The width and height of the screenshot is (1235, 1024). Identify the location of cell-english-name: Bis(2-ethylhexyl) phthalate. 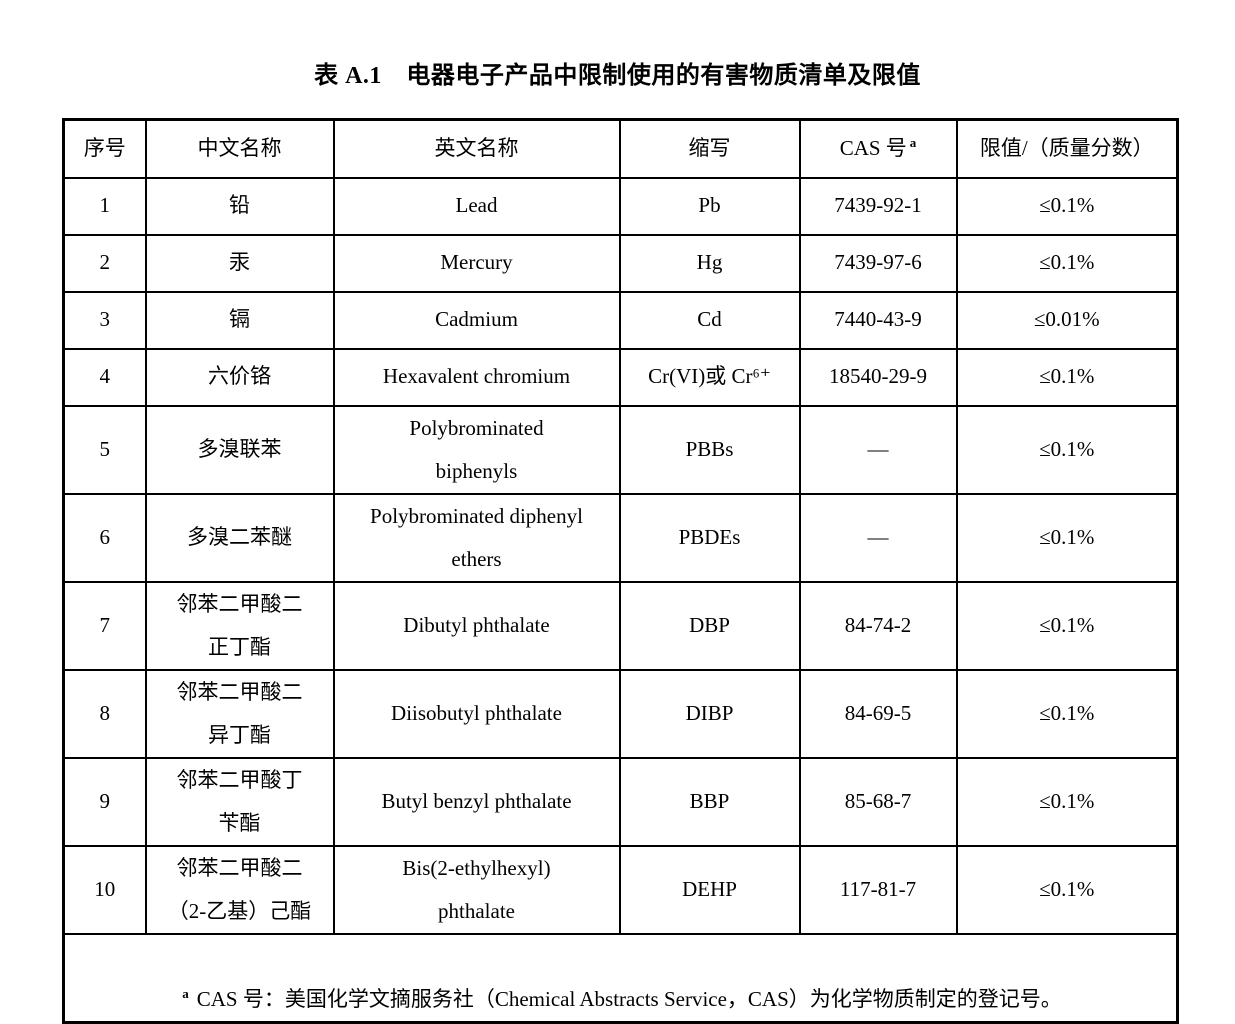
(476, 890).